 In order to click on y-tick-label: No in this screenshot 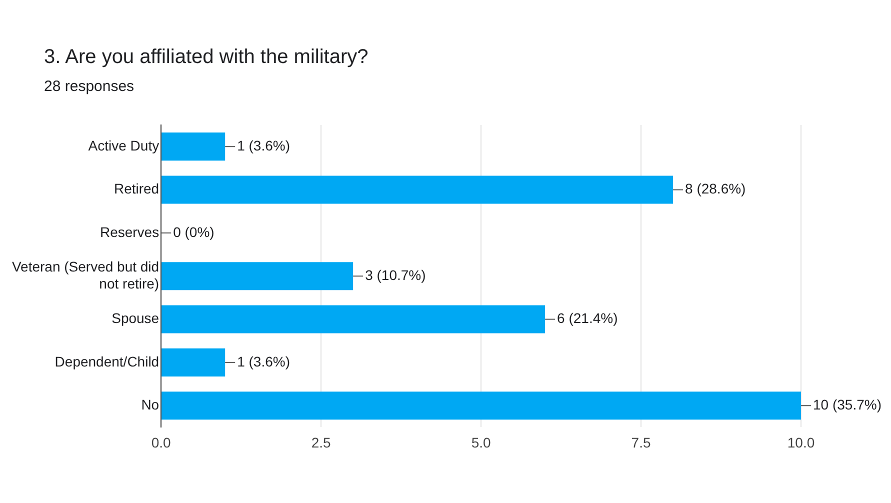, I will do `click(150, 404)`.